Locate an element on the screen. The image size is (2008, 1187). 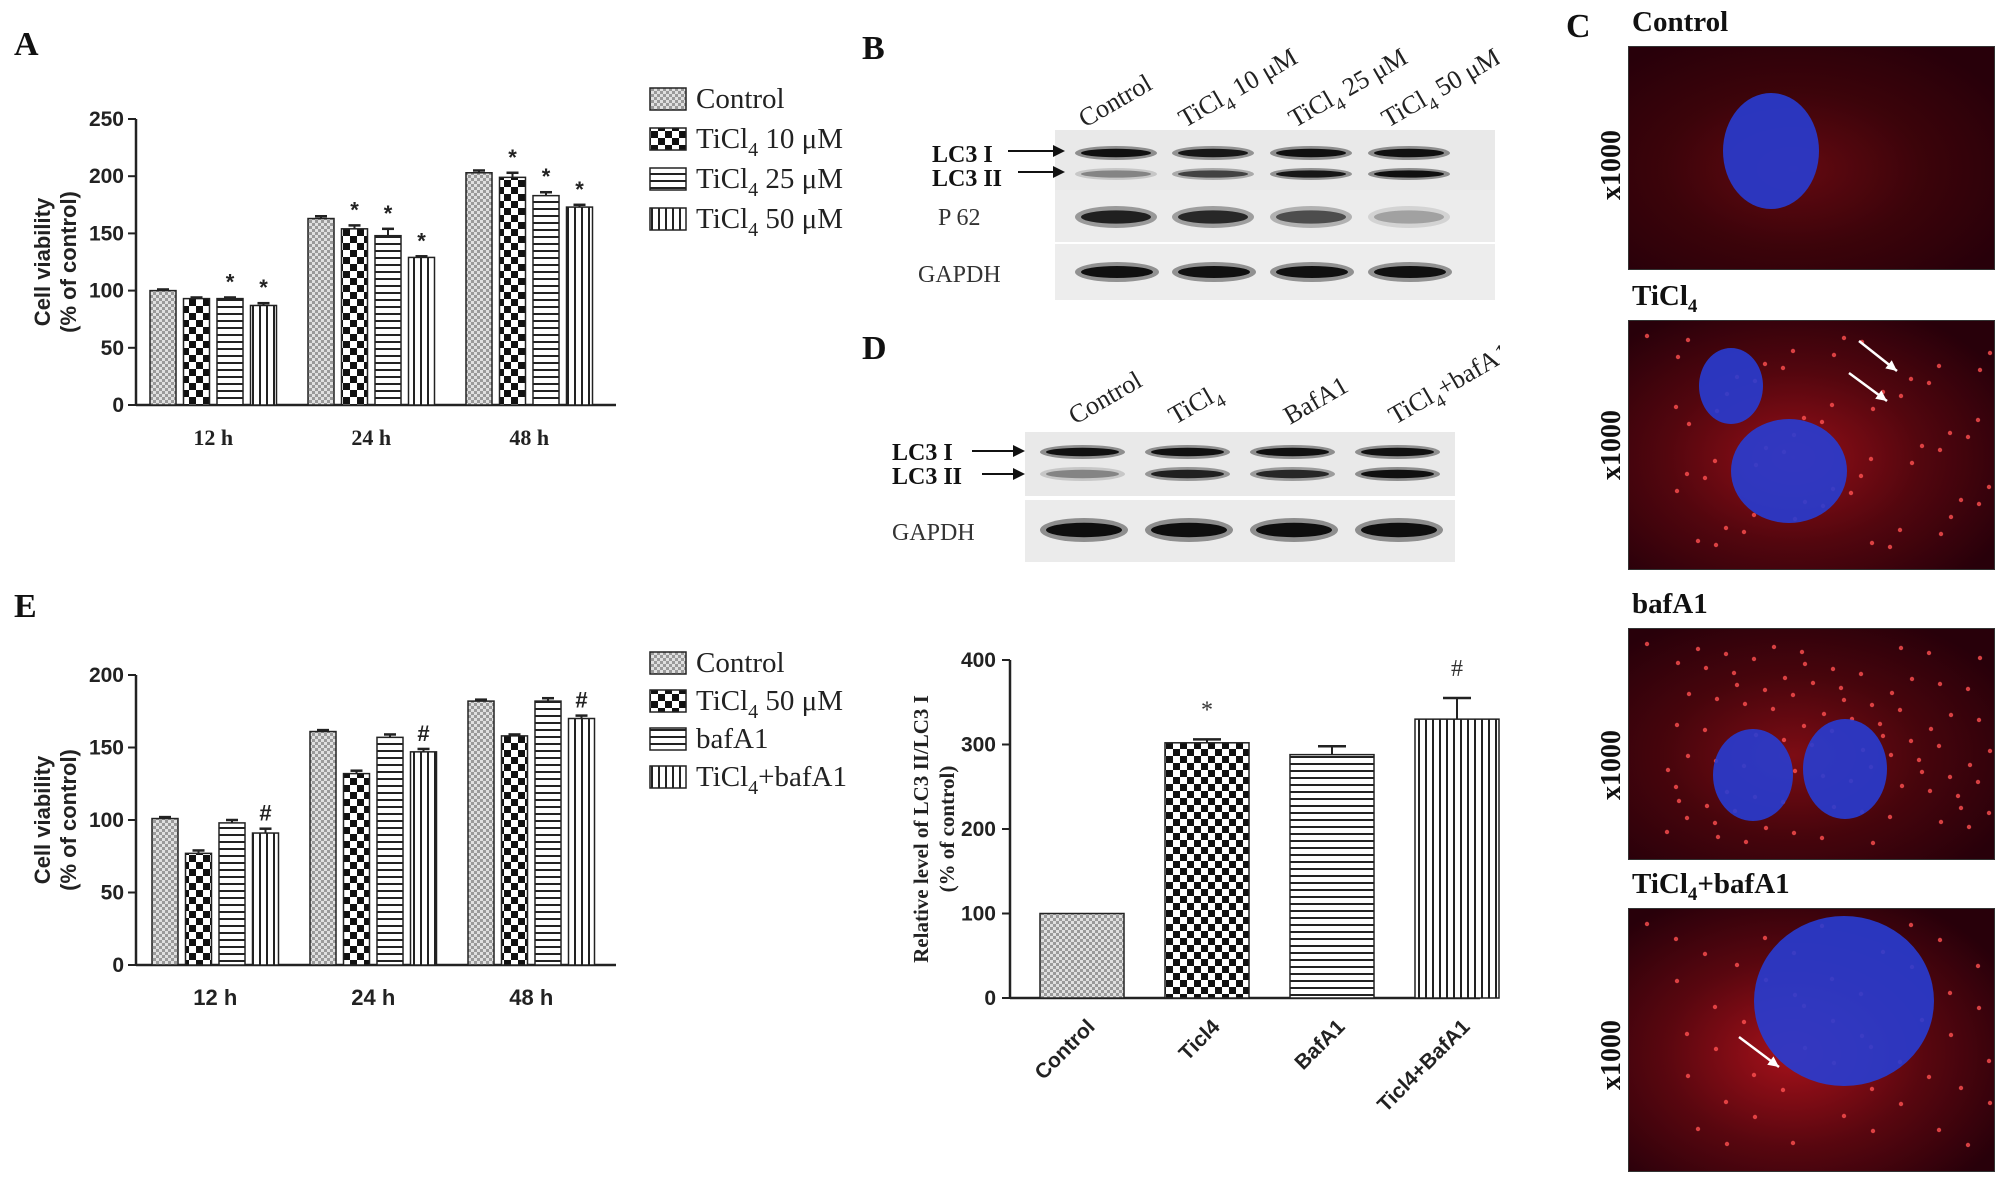
lane-label: TiCl4+bafA1 is located at coordinates (1450, 386).